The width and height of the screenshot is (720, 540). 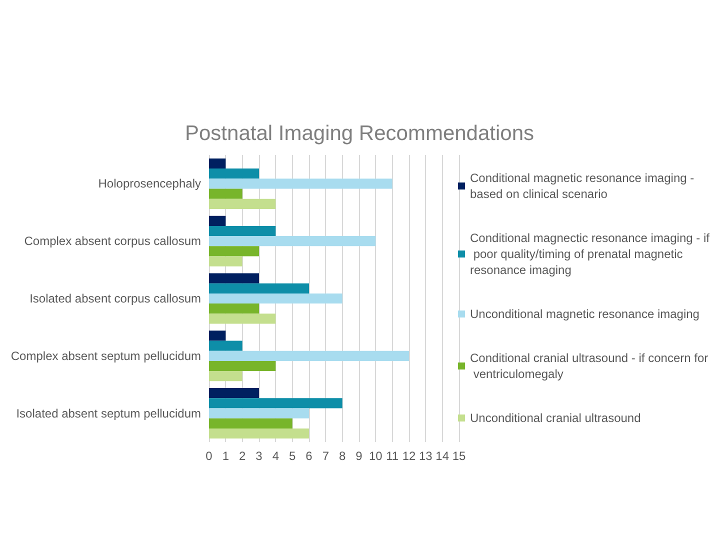 I want to click on x-tick-label: 10, so click(x=375, y=456).